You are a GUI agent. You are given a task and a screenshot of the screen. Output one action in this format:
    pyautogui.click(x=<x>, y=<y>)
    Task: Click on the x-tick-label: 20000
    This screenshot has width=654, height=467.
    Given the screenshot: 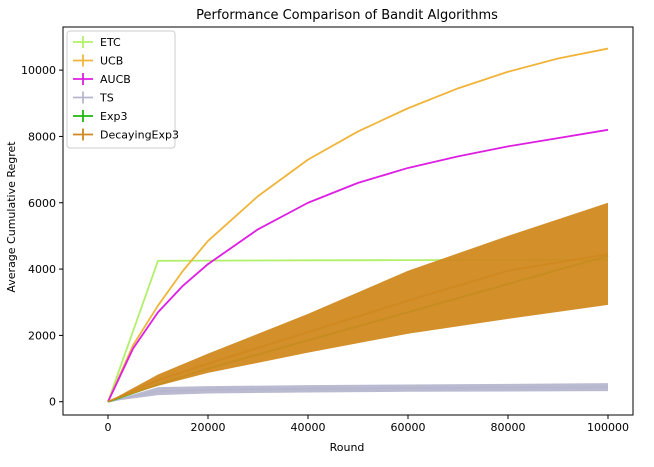 What is the action you would take?
    pyautogui.click(x=208, y=427)
    